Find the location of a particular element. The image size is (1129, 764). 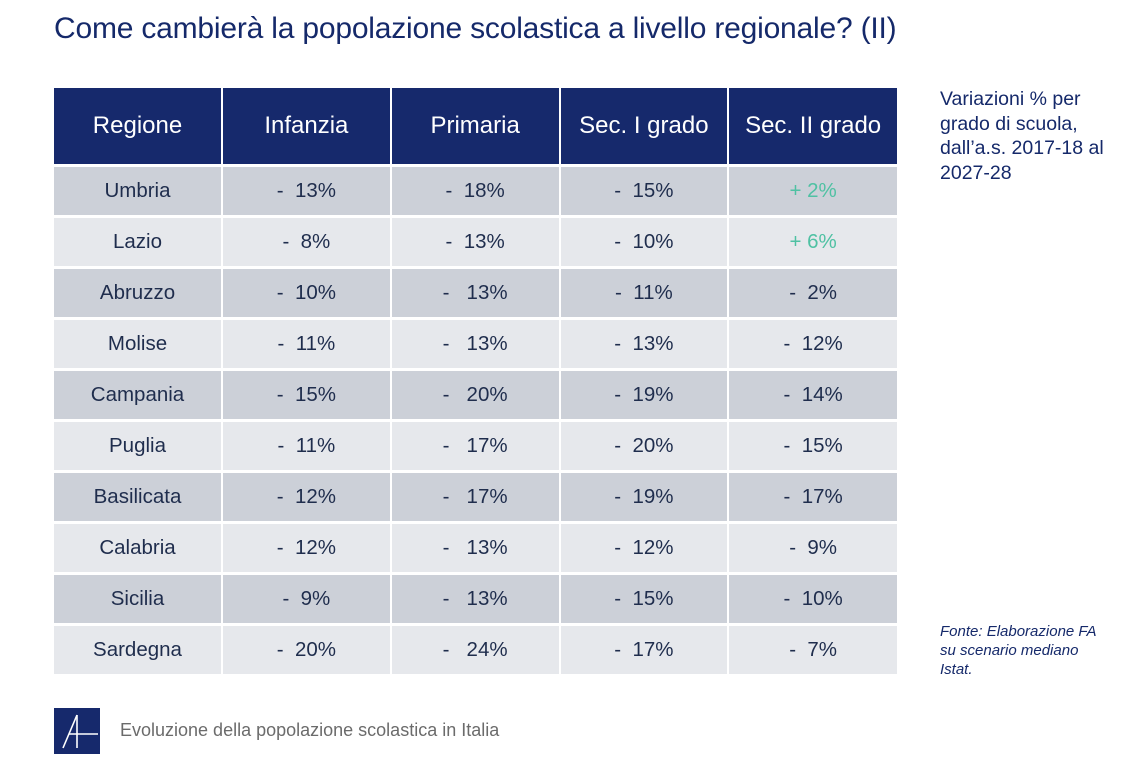

value-cell: + 2% is located at coordinates (812, 190).